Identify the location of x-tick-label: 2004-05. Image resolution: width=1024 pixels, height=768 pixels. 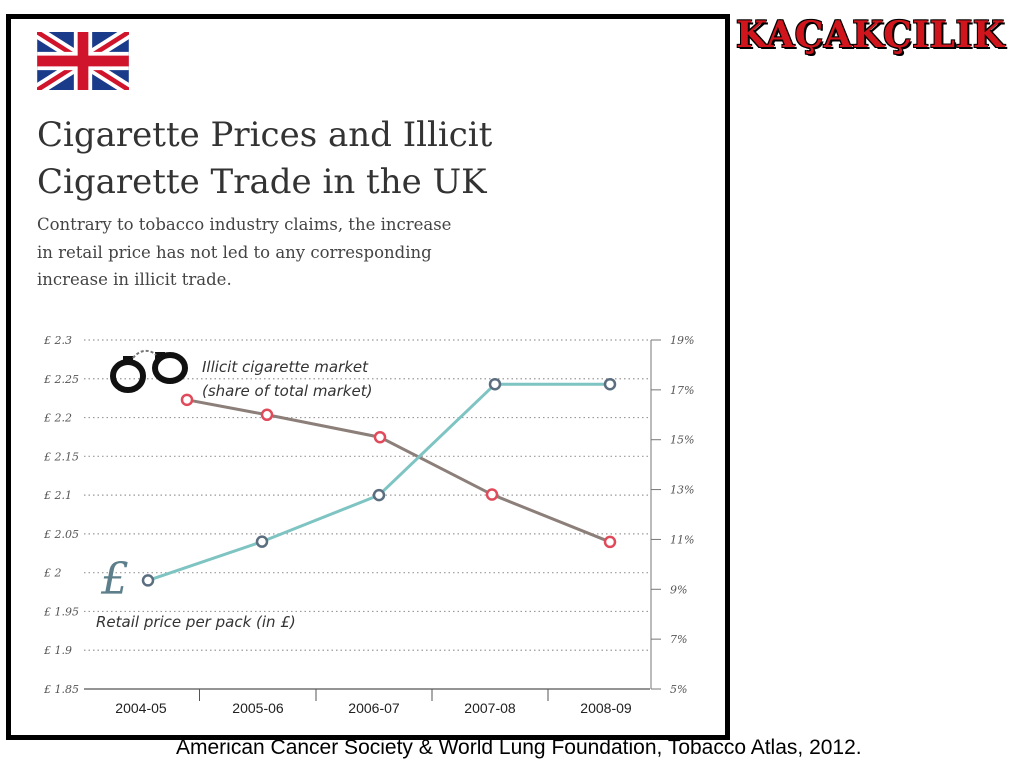
(141, 708).